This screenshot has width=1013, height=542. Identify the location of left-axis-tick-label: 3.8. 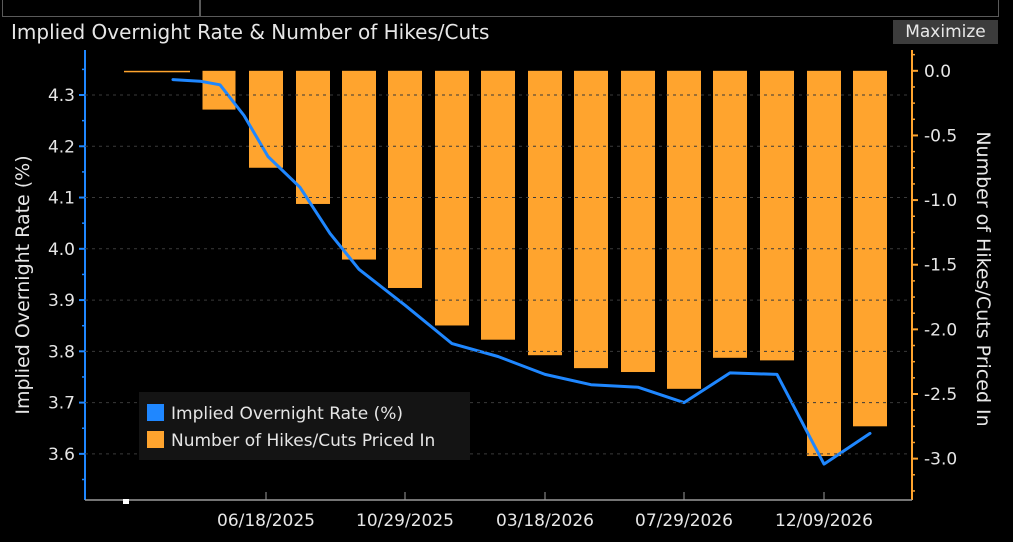
(61, 352).